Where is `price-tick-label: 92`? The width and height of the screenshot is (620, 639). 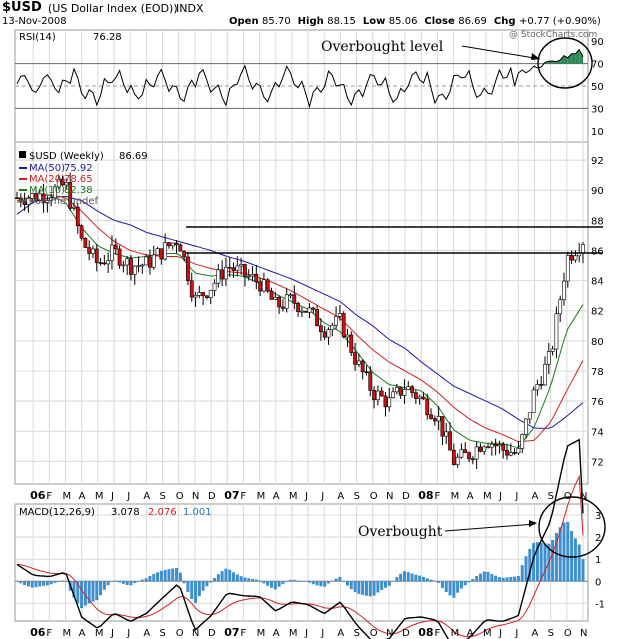 price-tick-label: 92 is located at coordinates (597, 161).